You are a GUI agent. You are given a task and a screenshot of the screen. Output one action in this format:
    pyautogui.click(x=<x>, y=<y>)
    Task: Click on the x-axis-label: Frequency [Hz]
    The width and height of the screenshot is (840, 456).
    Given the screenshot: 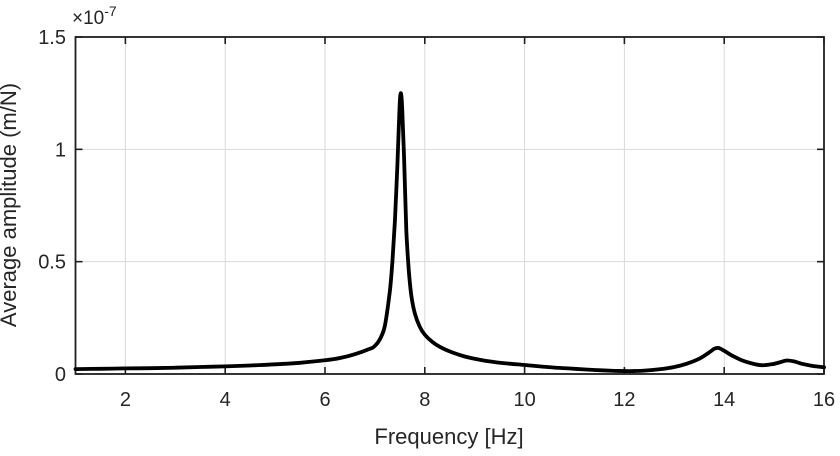 What is the action you would take?
    pyautogui.click(x=448, y=436)
    